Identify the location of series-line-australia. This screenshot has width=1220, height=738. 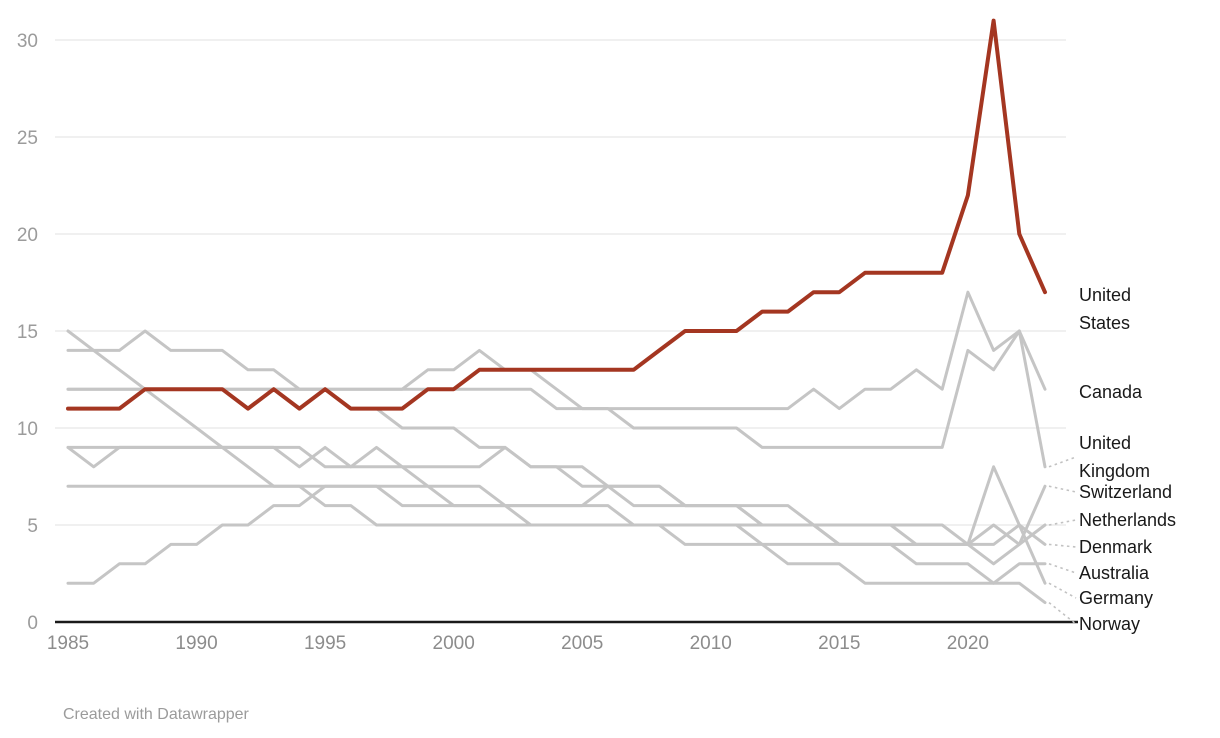
(556, 534).